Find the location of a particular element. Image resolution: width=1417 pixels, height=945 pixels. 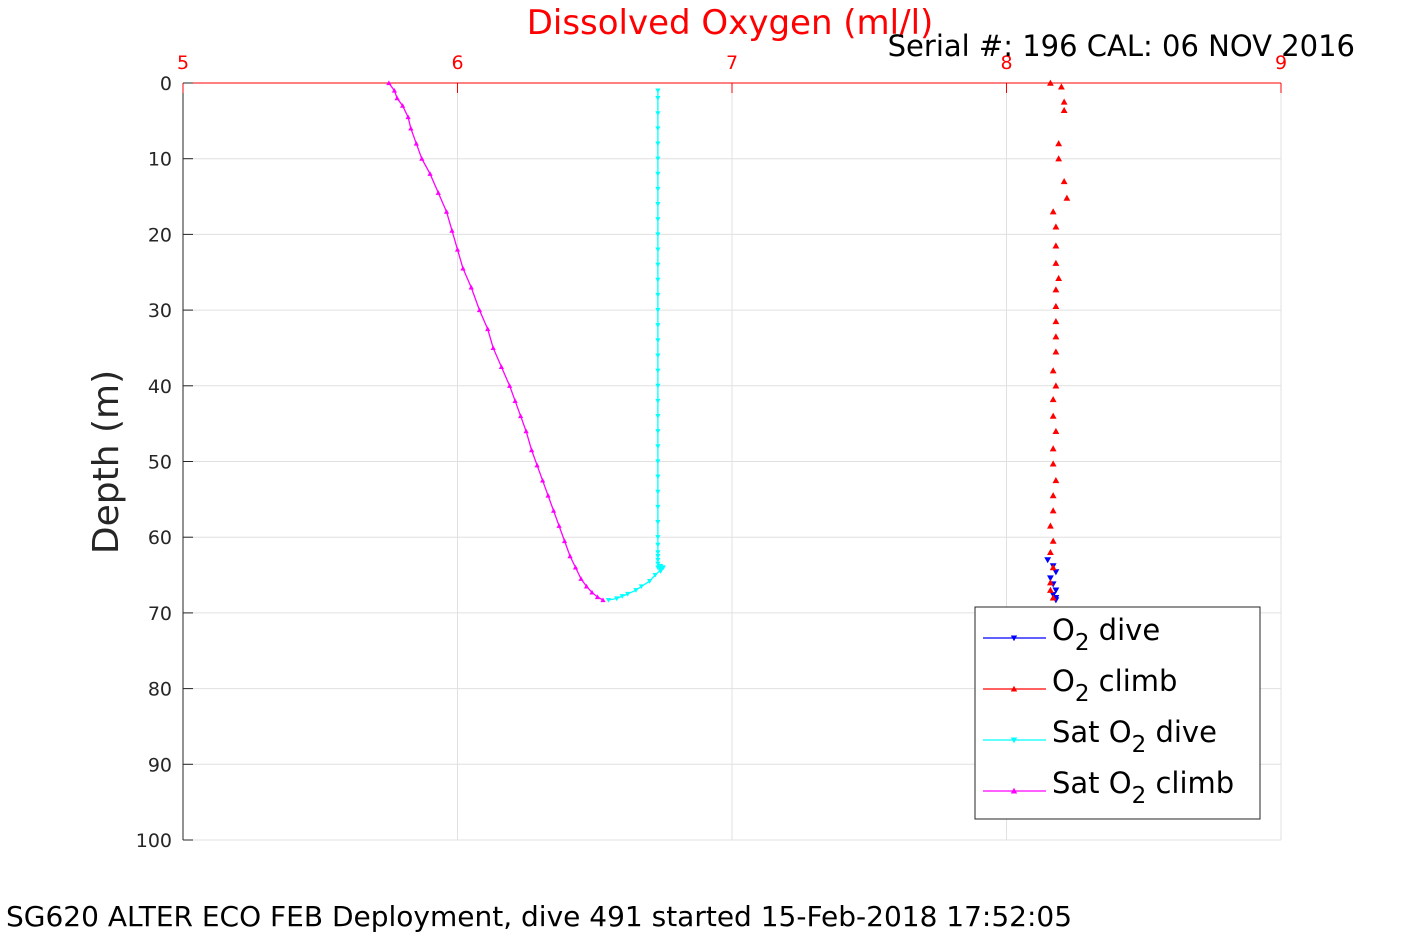

legend-label: O2 dive is located at coordinates (1106, 634).